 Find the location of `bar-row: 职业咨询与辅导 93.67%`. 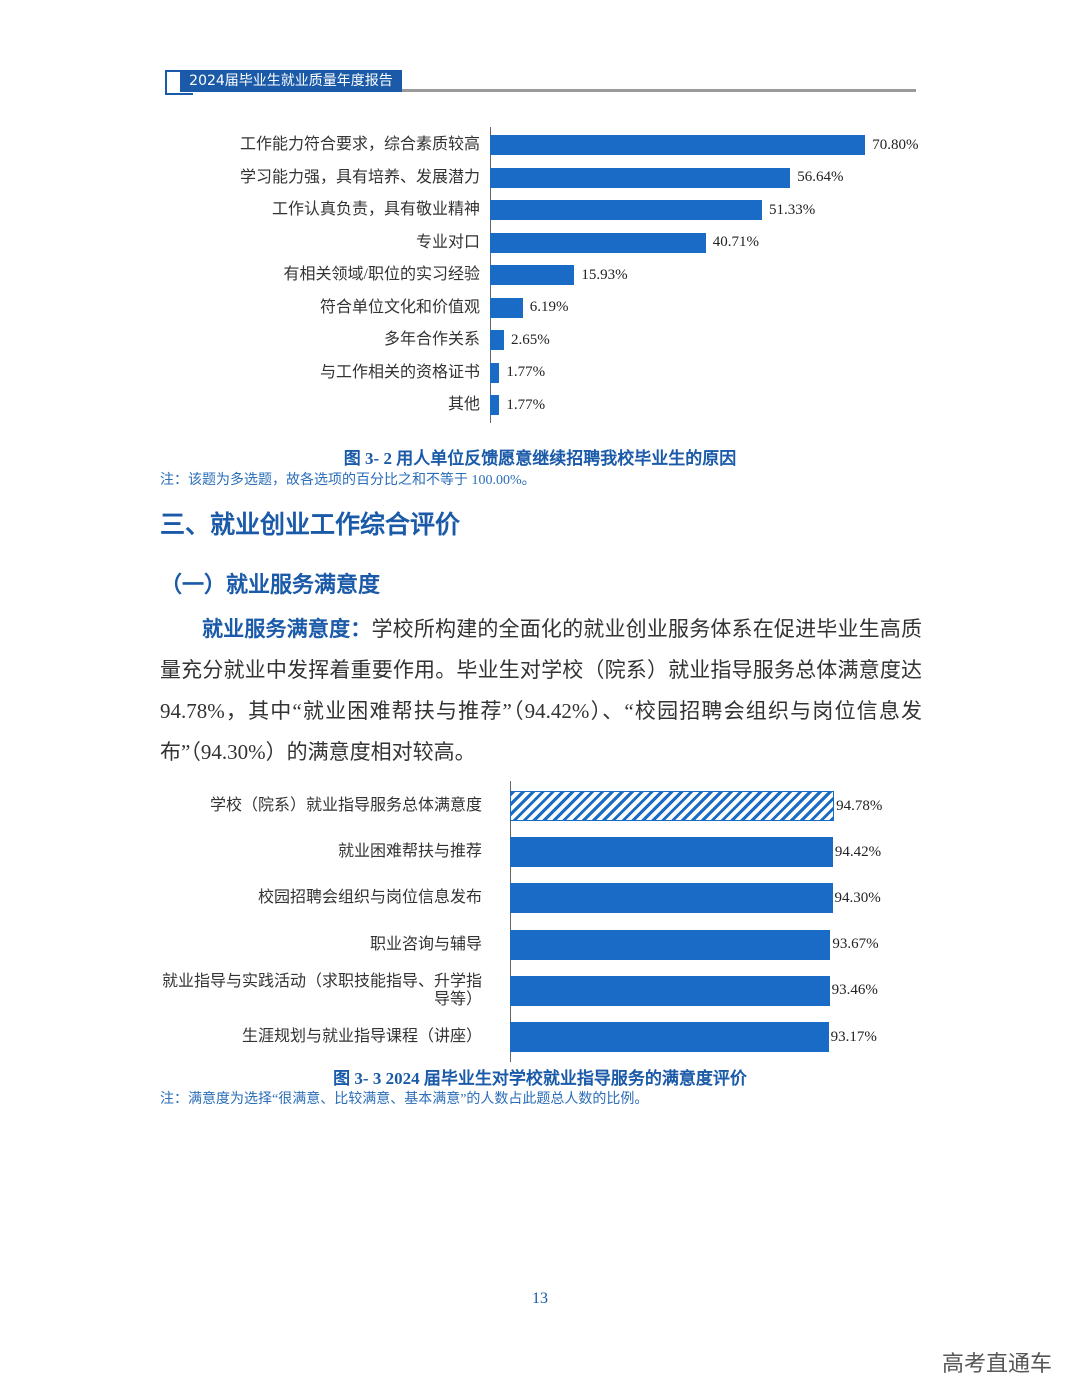

bar-row: 职业咨询与辅导 93.67% is located at coordinates (519, 945).